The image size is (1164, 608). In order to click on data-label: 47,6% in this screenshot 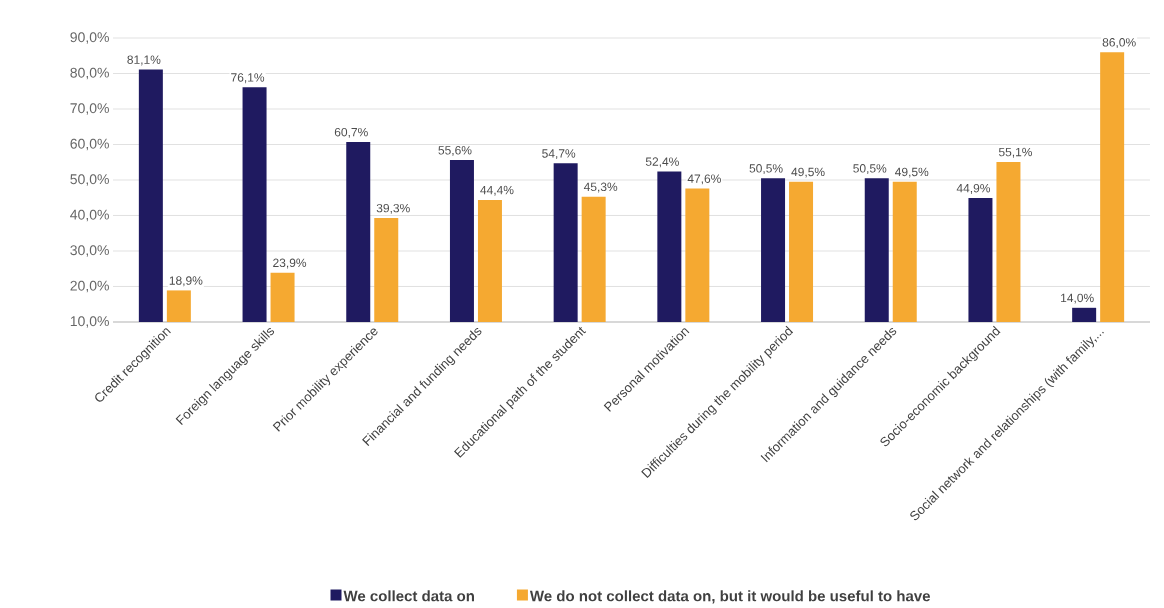, I will do `click(704, 179)`.